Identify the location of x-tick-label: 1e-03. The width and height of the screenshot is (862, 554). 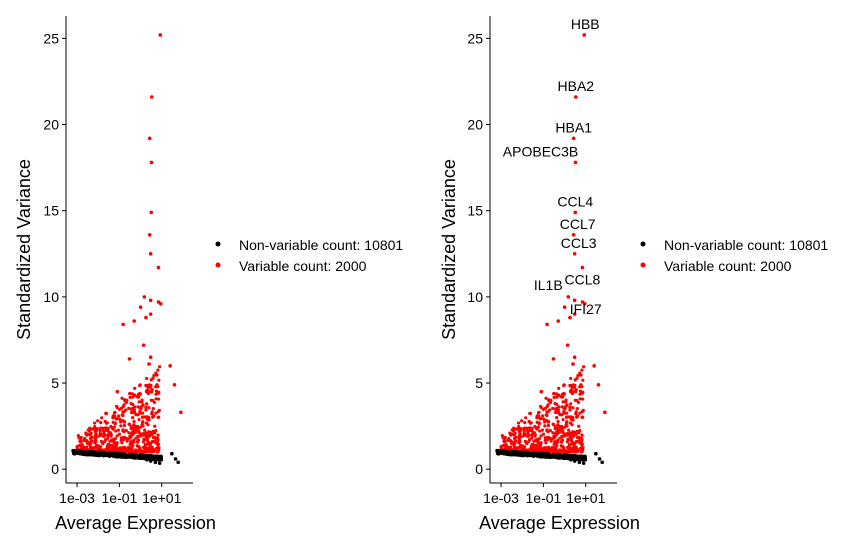
(501, 498).